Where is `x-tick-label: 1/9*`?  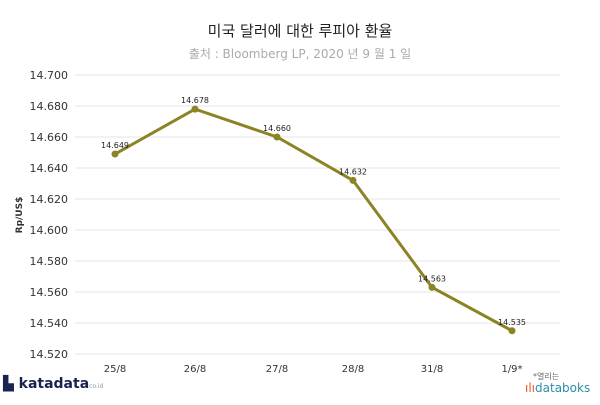
x-tick-label: 1/9* is located at coordinates (511, 369).